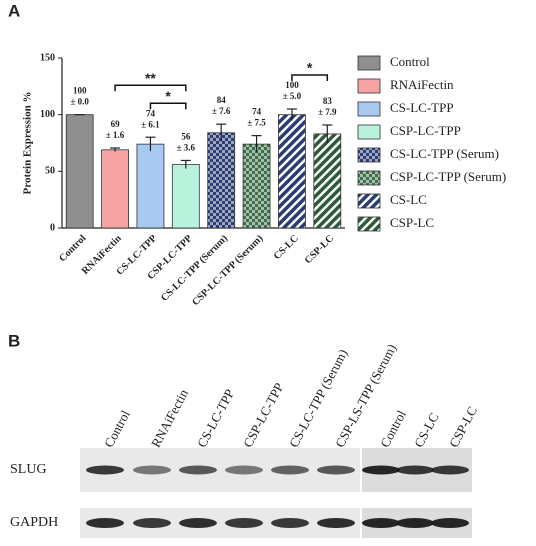  What do you see at coordinates (186, 148) in the screenshot?
I see `error-label: ± 3.6` at bounding box center [186, 148].